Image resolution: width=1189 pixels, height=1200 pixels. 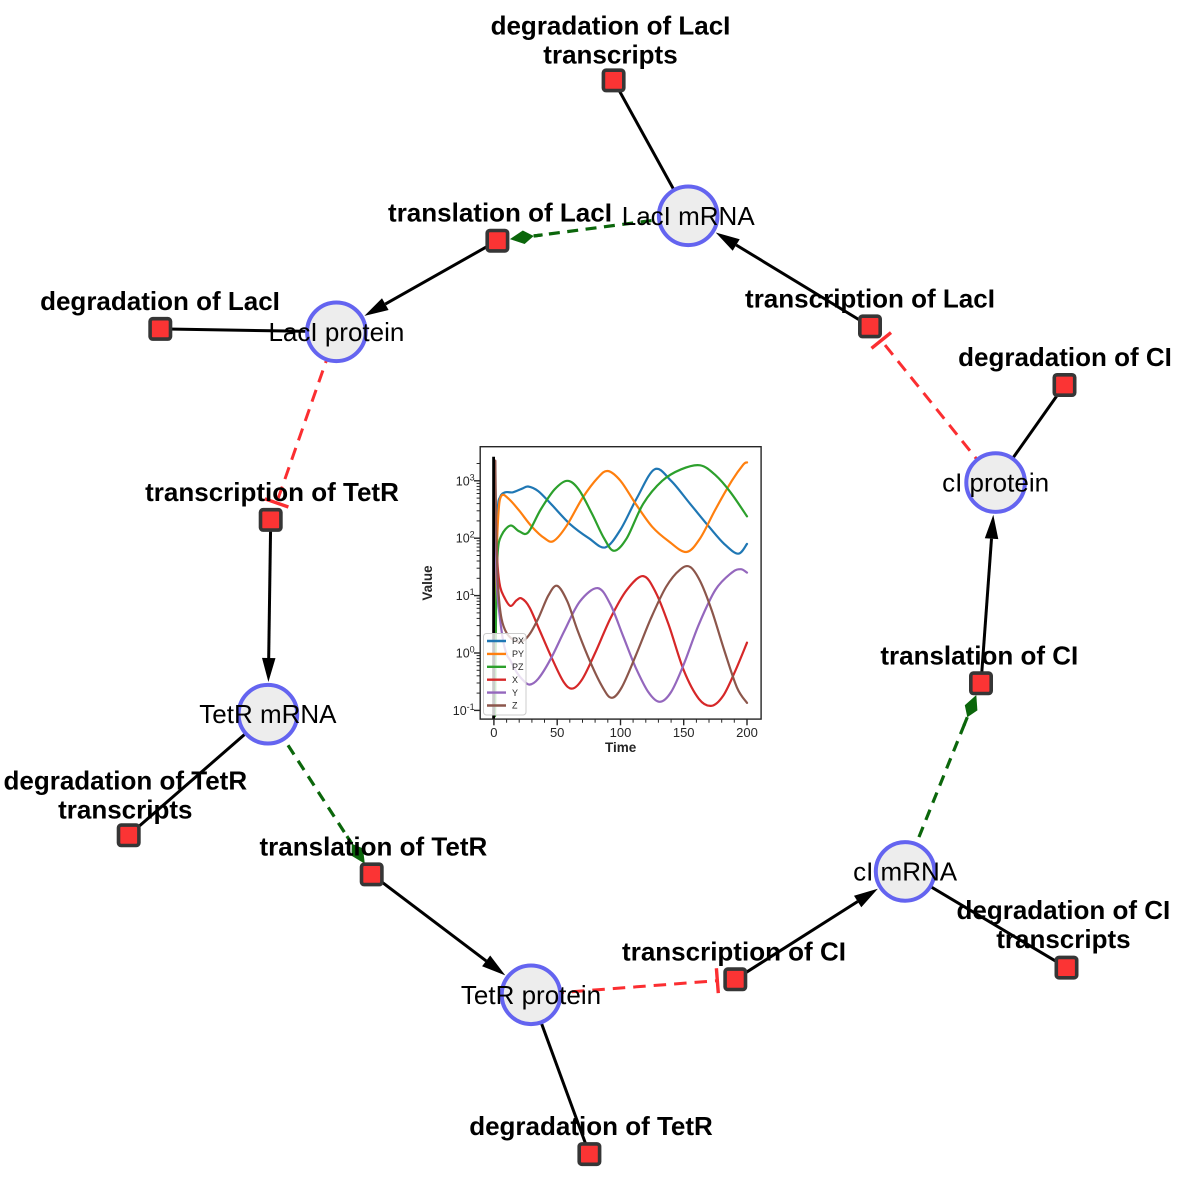 What do you see at coordinates (557, 732) in the screenshot?
I see `svg-text: 50` at bounding box center [557, 732].